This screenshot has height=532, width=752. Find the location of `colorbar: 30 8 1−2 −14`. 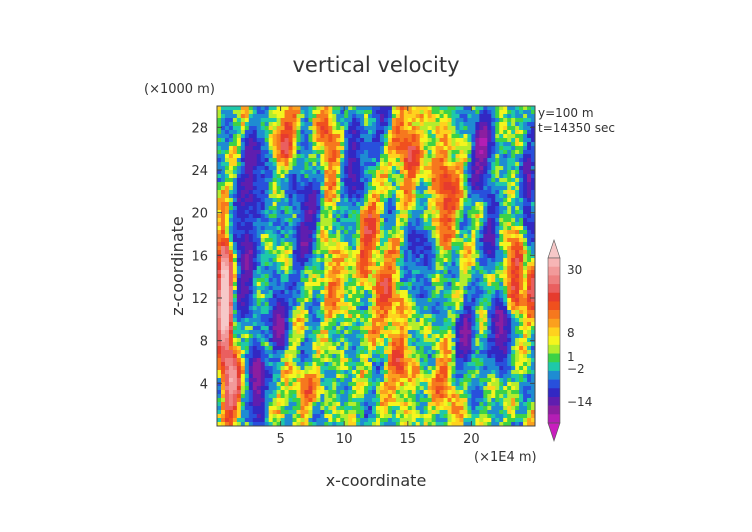

colorbar: 30 8 1−2 −14 is located at coordinates (569, 340).